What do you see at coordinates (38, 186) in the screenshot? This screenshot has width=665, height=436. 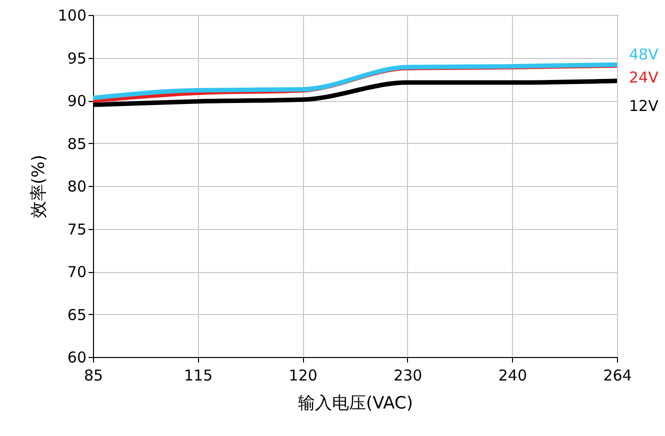 I see `y-axis-title: 效率(%)` at bounding box center [38, 186].